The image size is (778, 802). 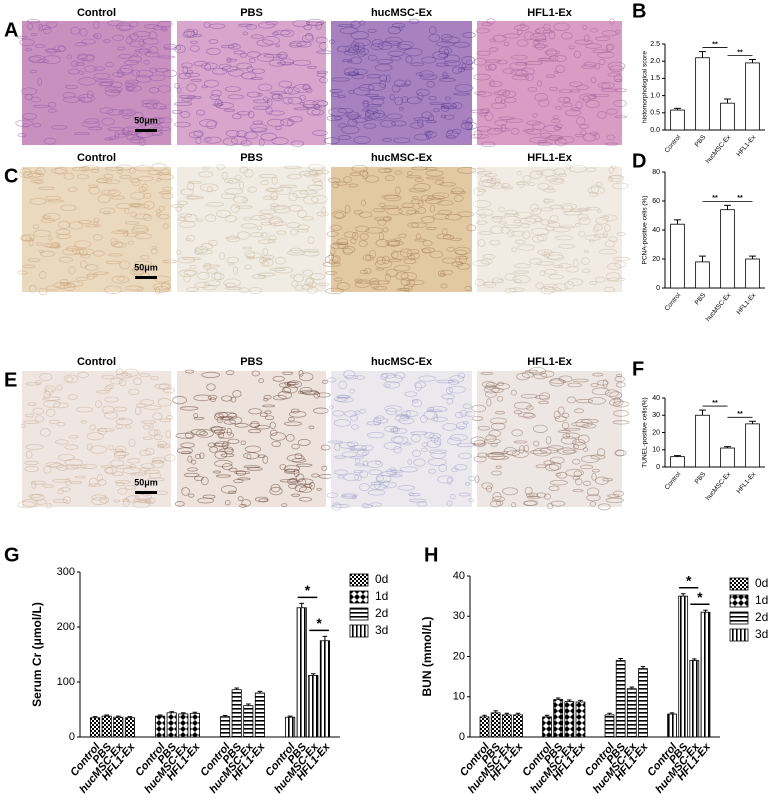 What do you see at coordinates (427, 657) in the screenshot?
I see `y-axis-label: BUN (mmol/L)` at bounding box center [427, 657].